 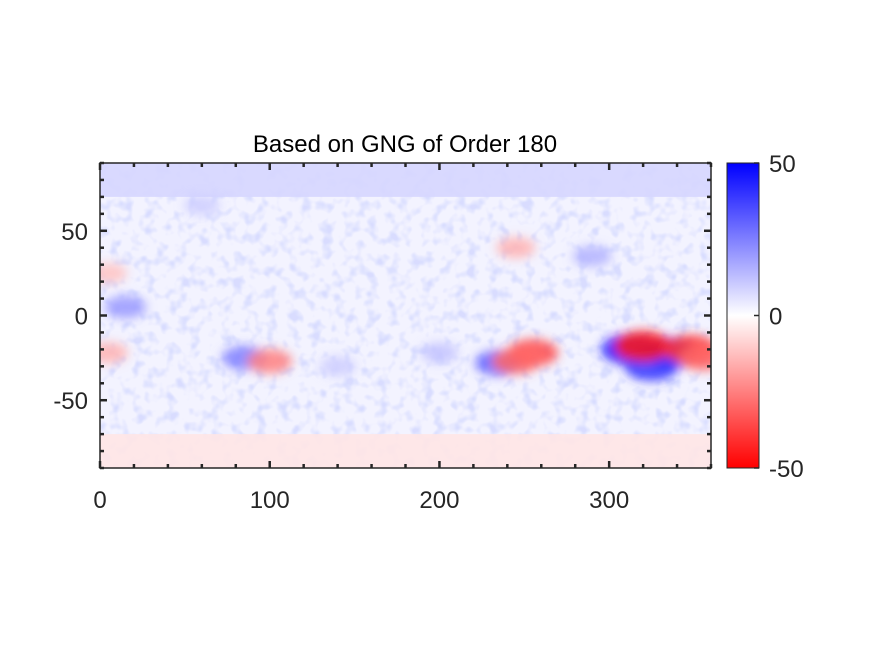 I want to click on x-tick-label: 300, so click(x=609, y=500).